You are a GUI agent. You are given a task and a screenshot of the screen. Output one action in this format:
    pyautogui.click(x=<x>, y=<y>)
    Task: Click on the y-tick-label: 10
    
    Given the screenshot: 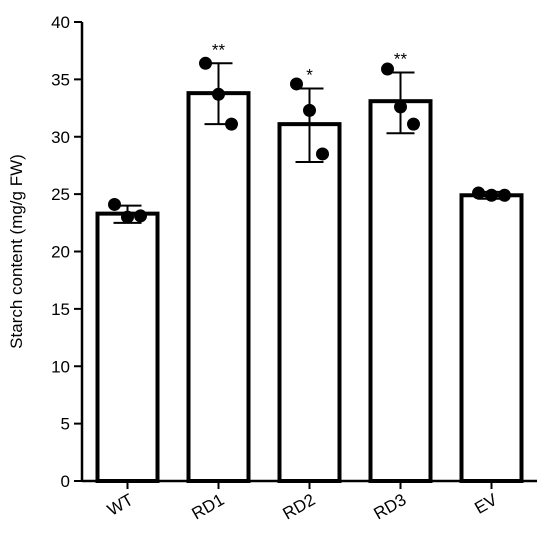 What is the action you would take?
    pyautogui.click(x=60, y=366)
    